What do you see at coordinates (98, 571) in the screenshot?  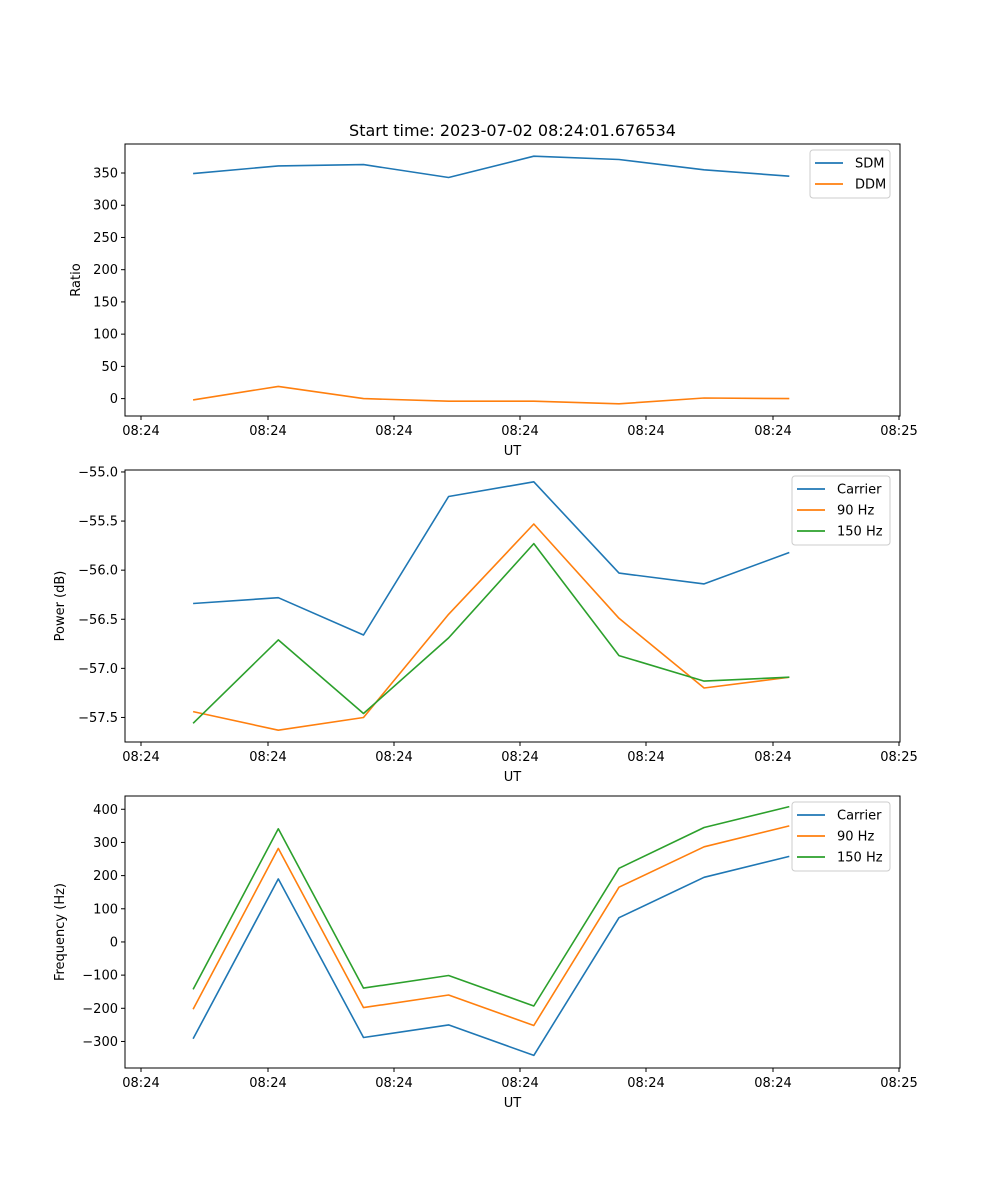 I see `y-tick-label: −56.0` at bounding box center [98, 571].